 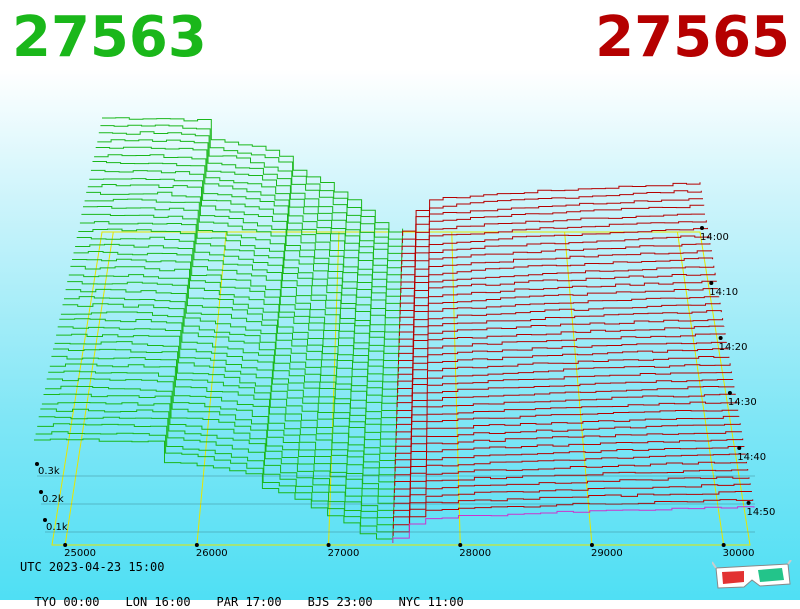 I want to click on time-tick-label: 14:30, so click(x=742, y=402).